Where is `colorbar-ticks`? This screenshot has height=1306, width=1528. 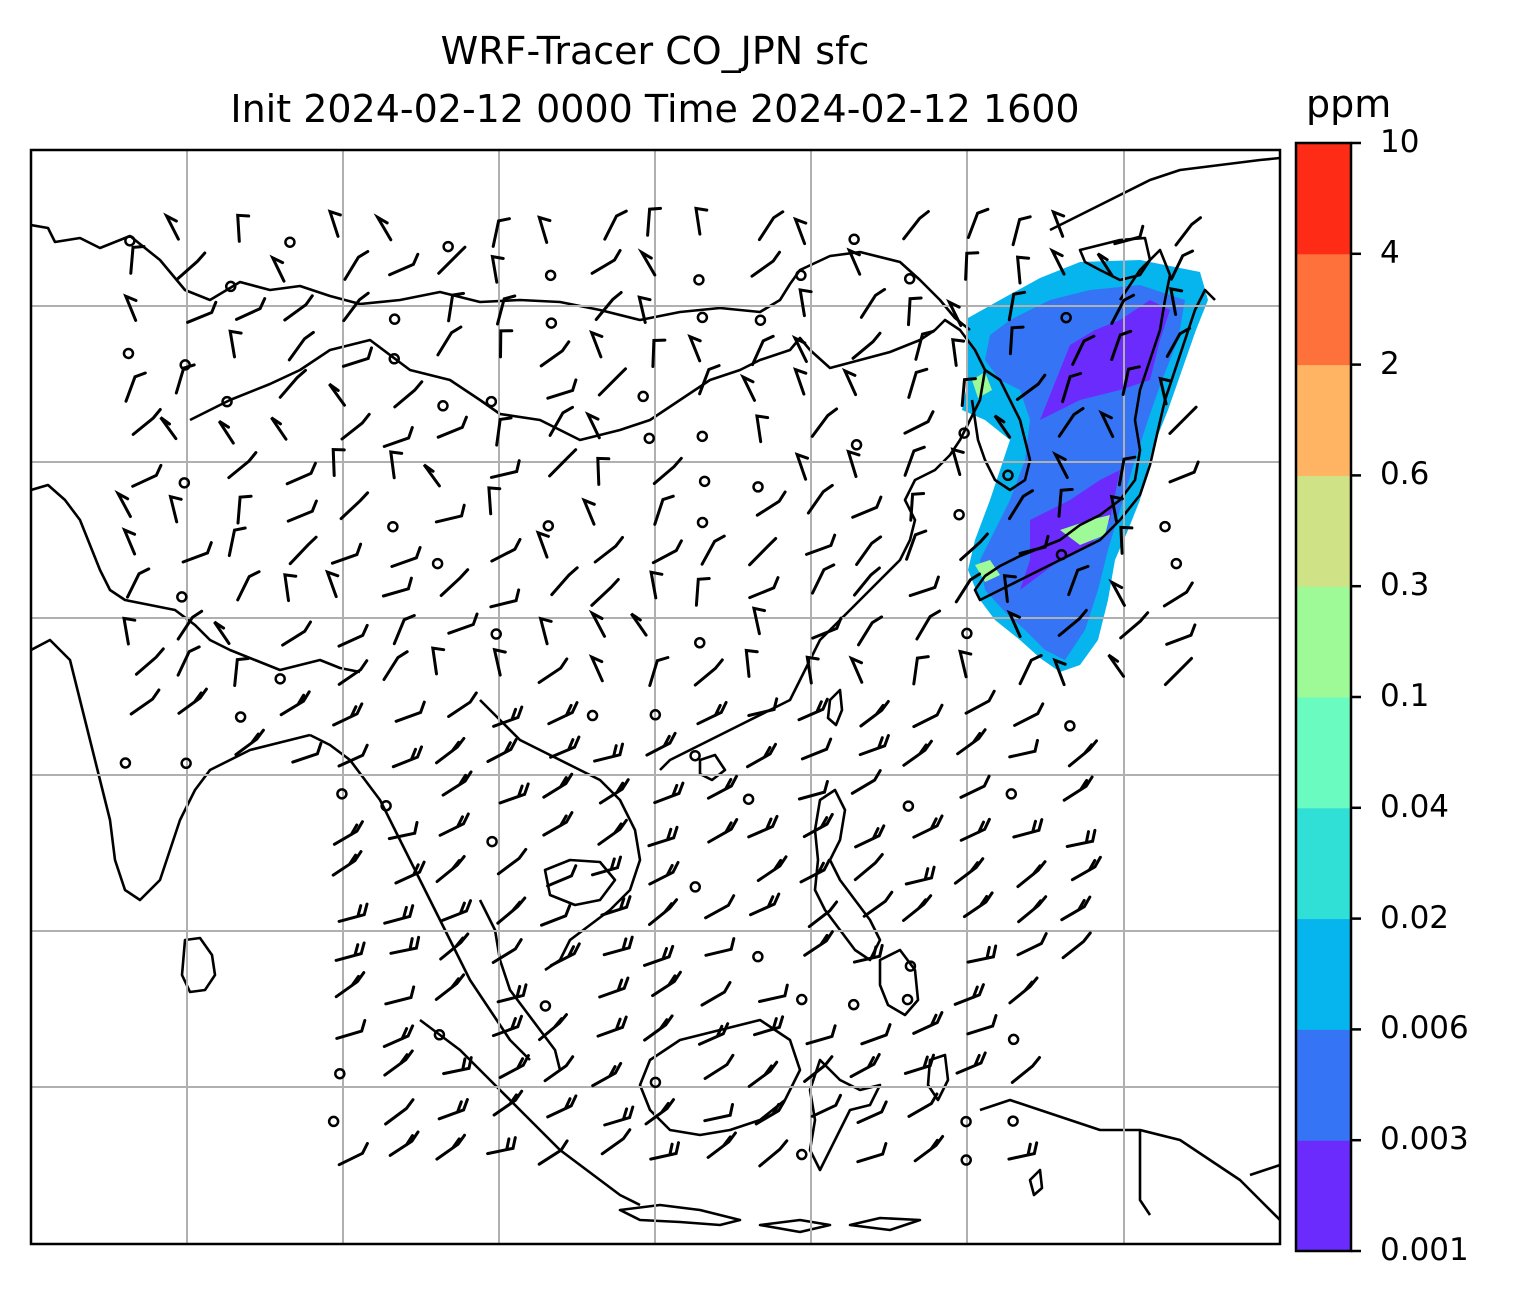
colorbar-ticks is located at coordinates (1356, 697).